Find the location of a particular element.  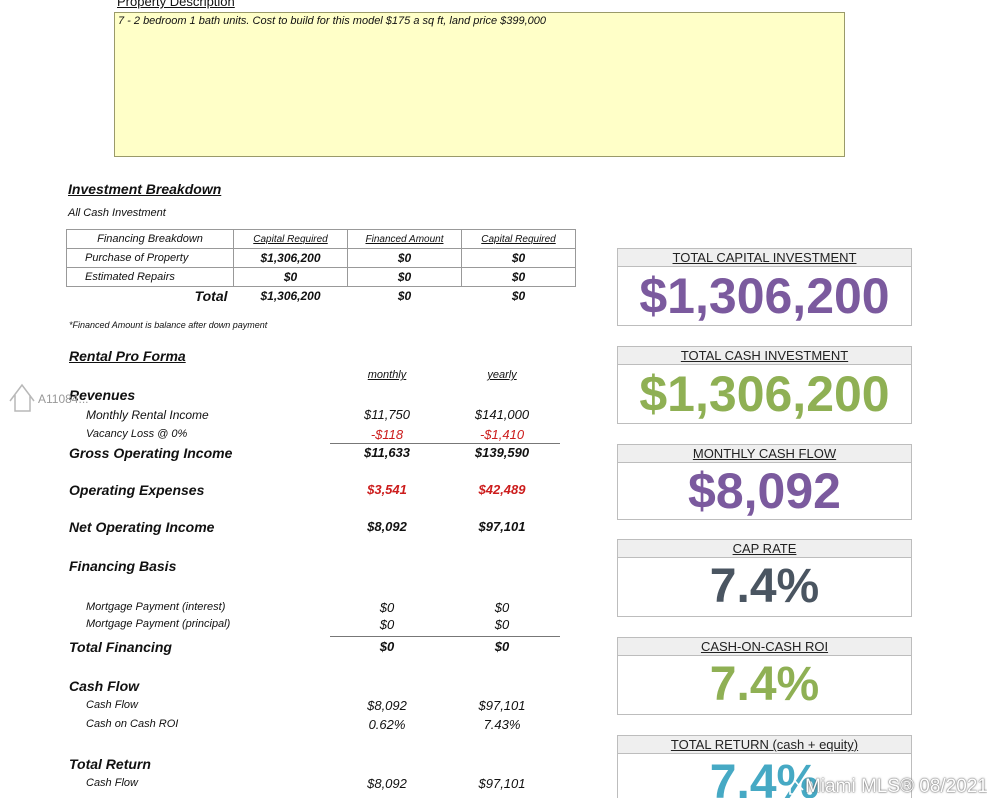

mortgage-interest-label: Mortgage Payment (interest) is located at coordinates (156, 607).